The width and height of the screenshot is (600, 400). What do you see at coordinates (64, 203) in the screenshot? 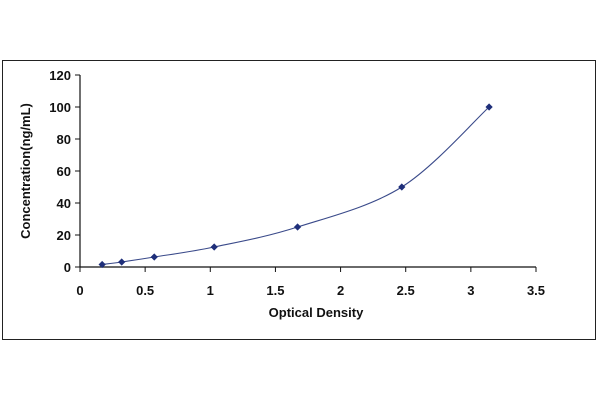
I see `y-tick-label: 40` at bounding box center [64, 203].